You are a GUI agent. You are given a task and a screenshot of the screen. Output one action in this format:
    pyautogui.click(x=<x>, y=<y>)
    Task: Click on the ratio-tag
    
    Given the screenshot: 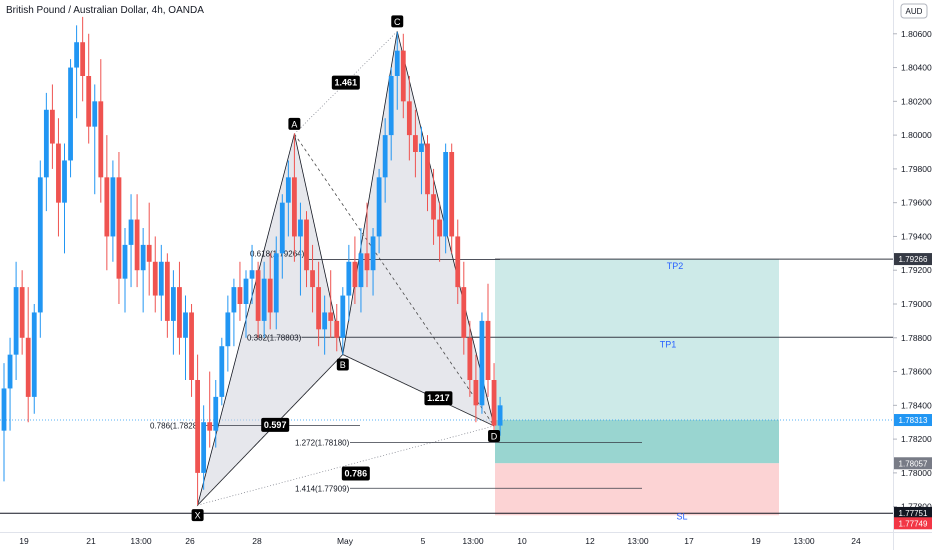 What is the action you would take?
    pyautogui.click(x=345, y=82)
    